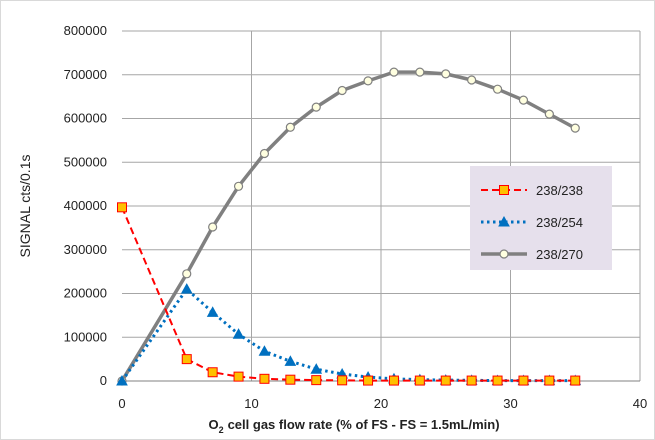 The width and height of the screenshot is (655, 440). What do you see at coordinates (532, 222) in the screenshot?
I see `legend-item: 238/254` at bounding box center [532, 222].